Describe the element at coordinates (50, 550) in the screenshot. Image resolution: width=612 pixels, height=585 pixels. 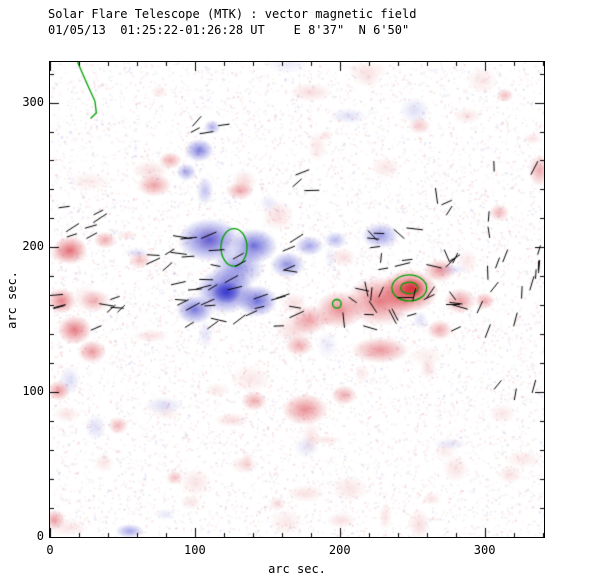
I see `x-tick-label: 0` at that location.